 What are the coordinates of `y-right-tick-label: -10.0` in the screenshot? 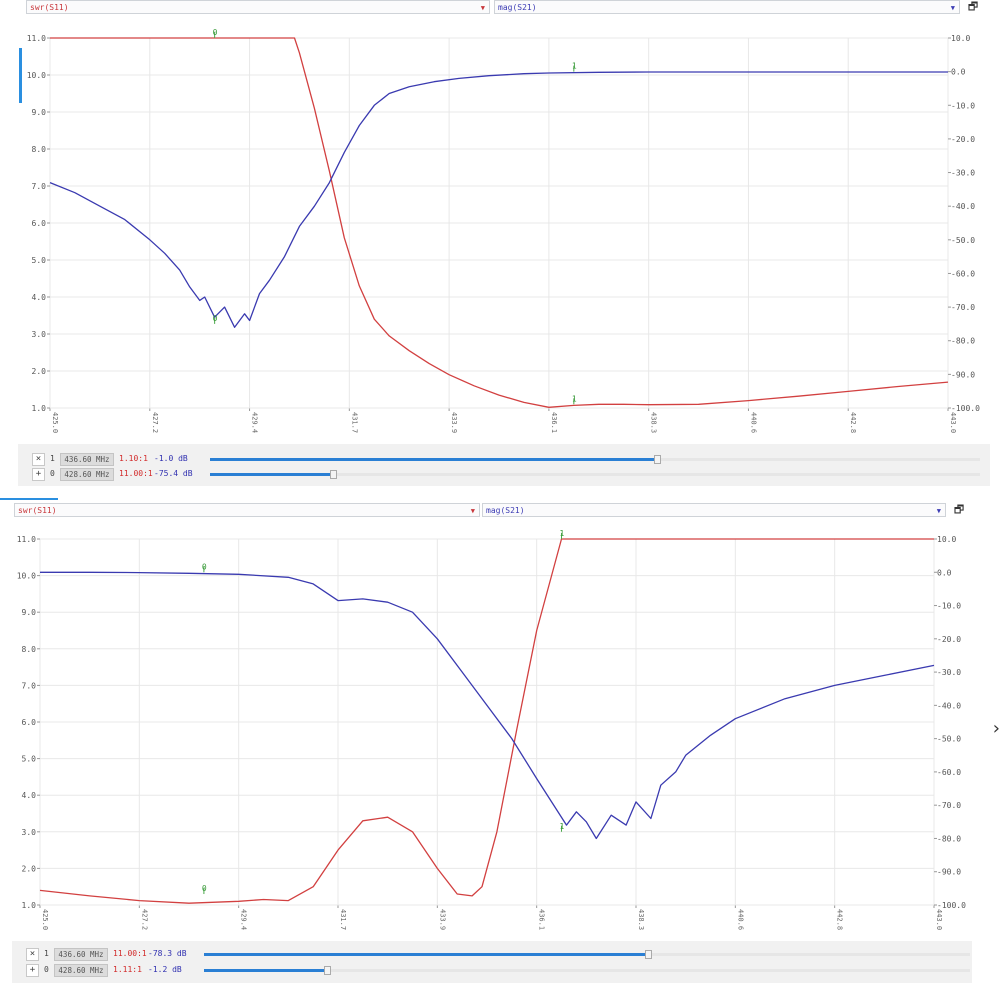 It's located at (963, 105).